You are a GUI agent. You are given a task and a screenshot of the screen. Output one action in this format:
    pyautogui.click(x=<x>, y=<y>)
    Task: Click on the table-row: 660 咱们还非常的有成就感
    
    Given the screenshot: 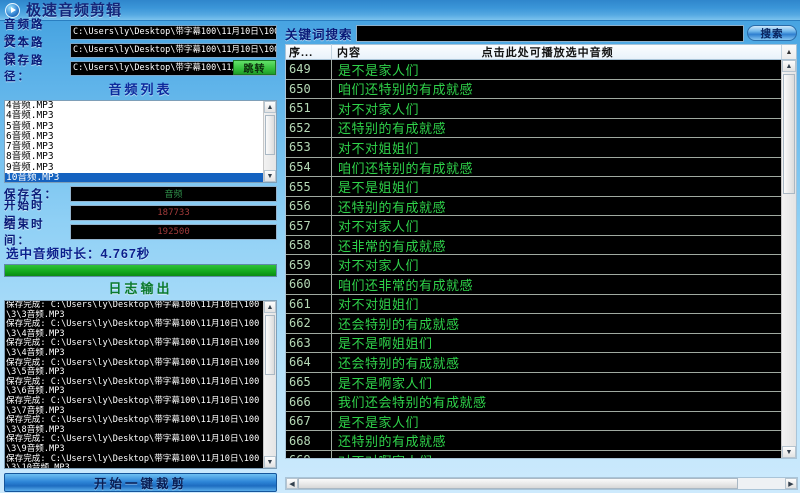 What is the action you would take?
    pyautogui.click(x=533, y=285)
    